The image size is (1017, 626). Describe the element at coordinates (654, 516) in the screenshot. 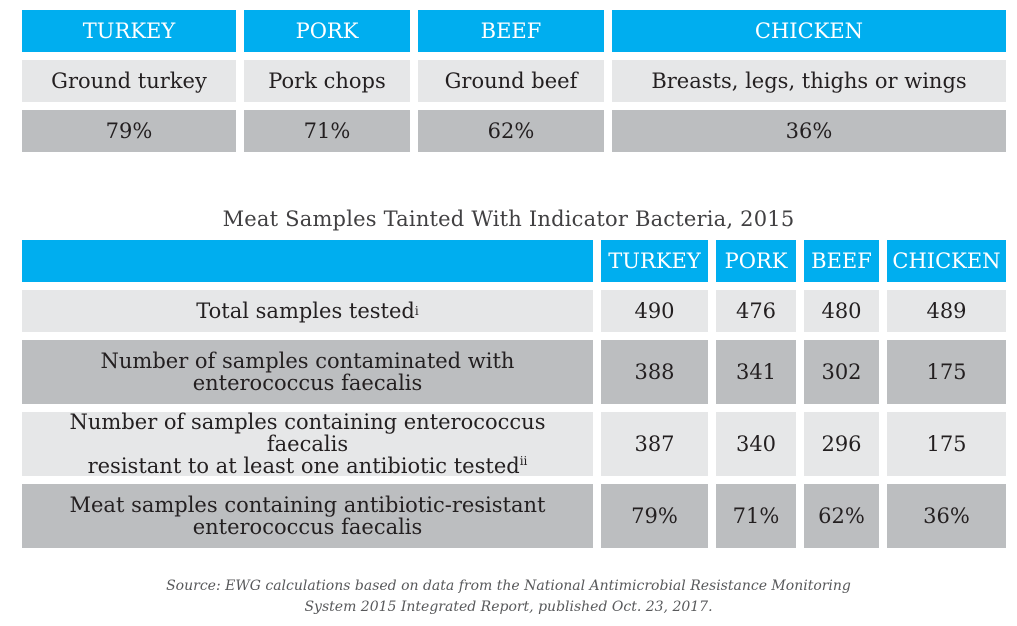

I see `table-cell: 79%` at that location.